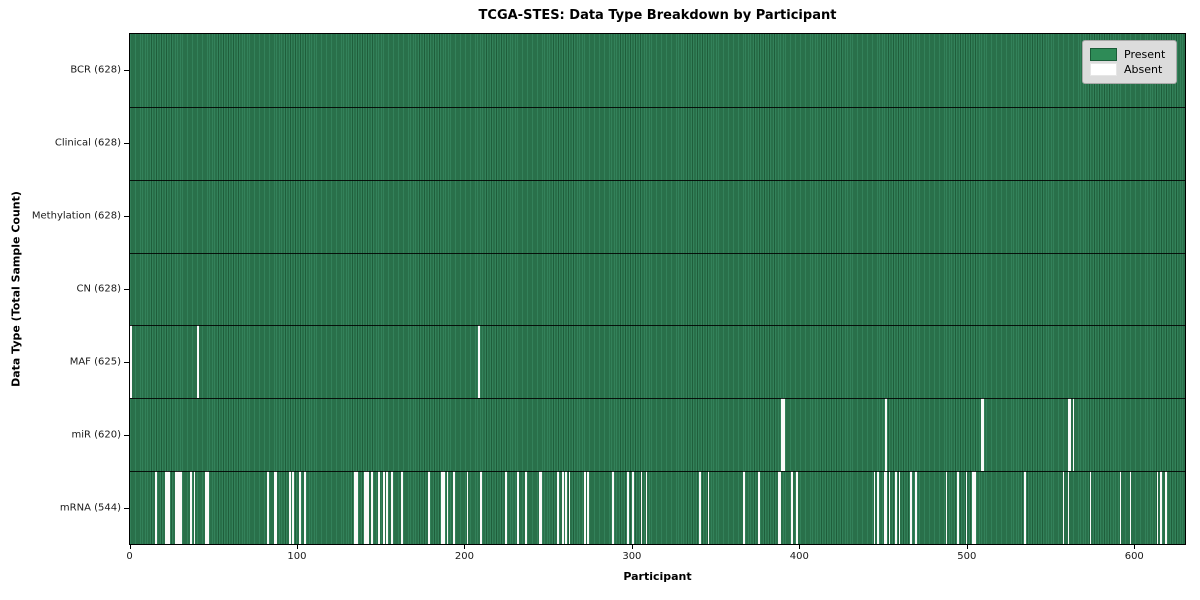 The width and height of the screenshot is (1200, 600). Describe the element at coordinates (87, 143) in the screenshot. I see `y-tick-label-clinical: Clinical (628)` at that location.